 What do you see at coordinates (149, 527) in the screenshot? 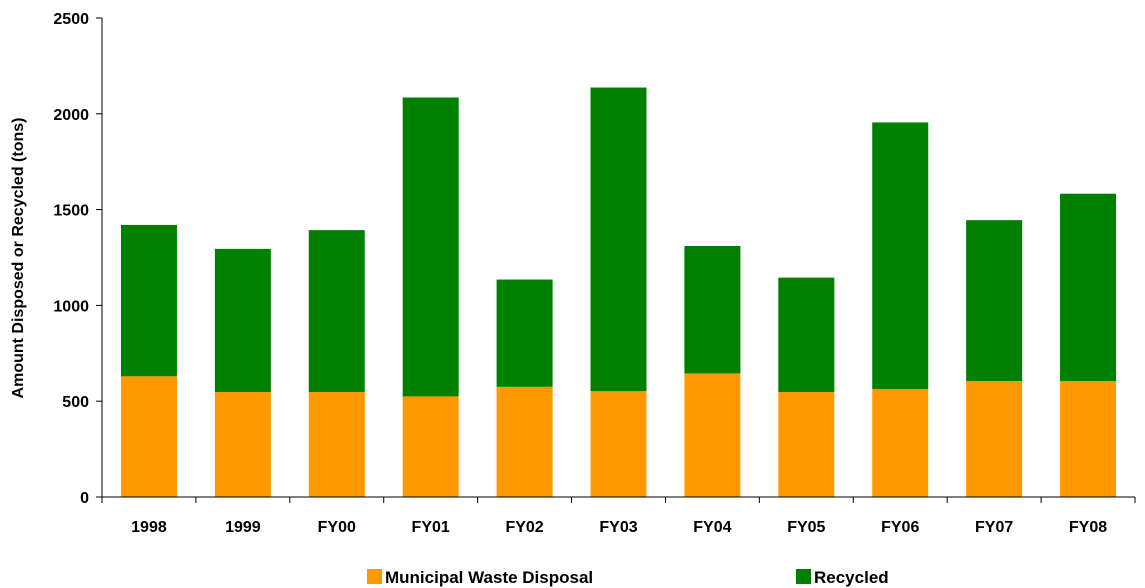
I see `x-tick-label: 1998` at bounding box center [149, 527].